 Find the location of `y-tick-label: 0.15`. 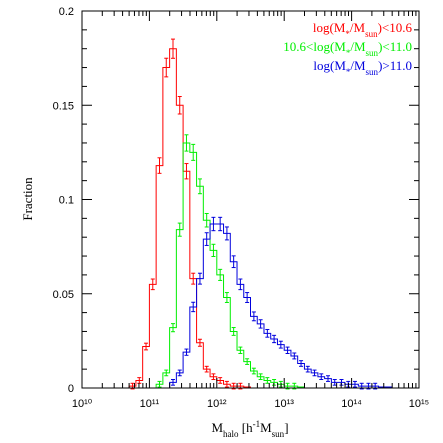

y-tick-label: 0.15 is located at coordinates (63, 106).